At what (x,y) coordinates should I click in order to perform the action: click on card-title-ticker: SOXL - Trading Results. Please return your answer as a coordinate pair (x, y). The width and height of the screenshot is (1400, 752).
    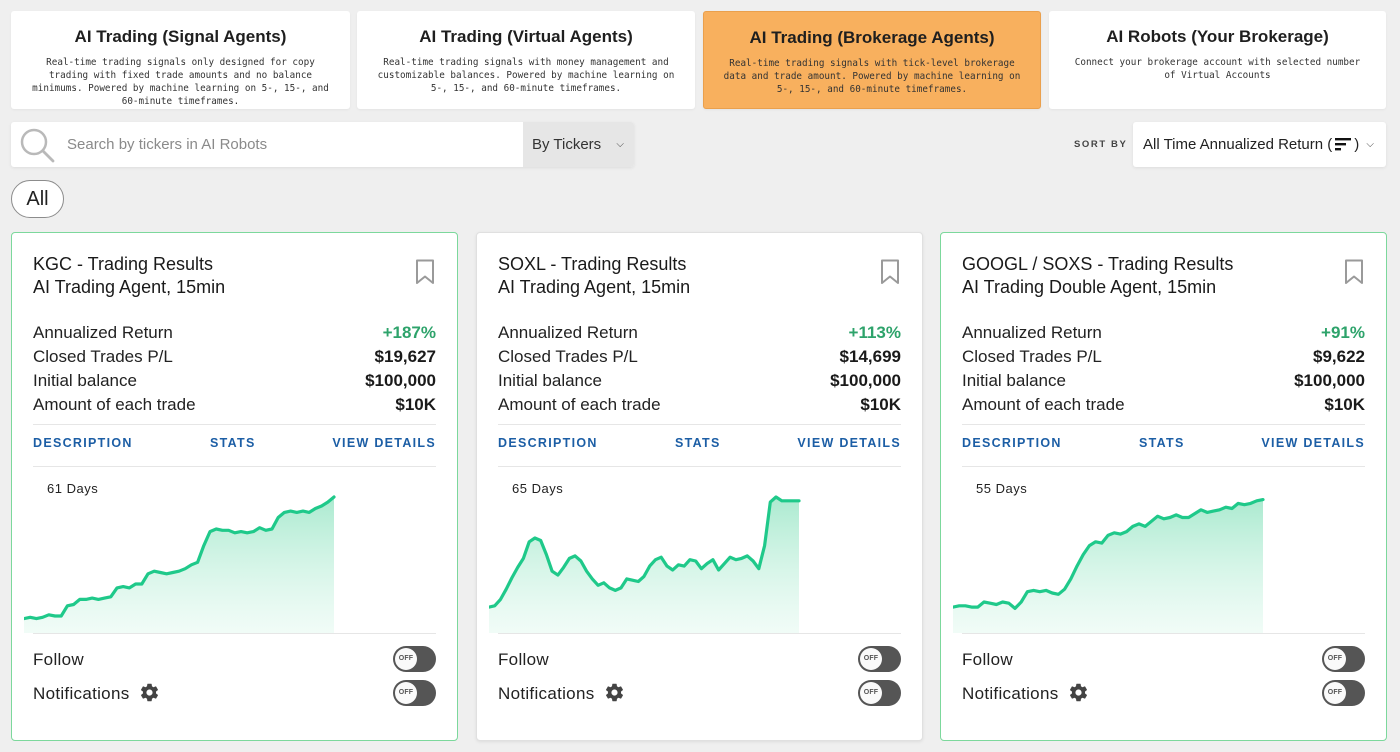
    Looking at the image, I should click on (592, 264).